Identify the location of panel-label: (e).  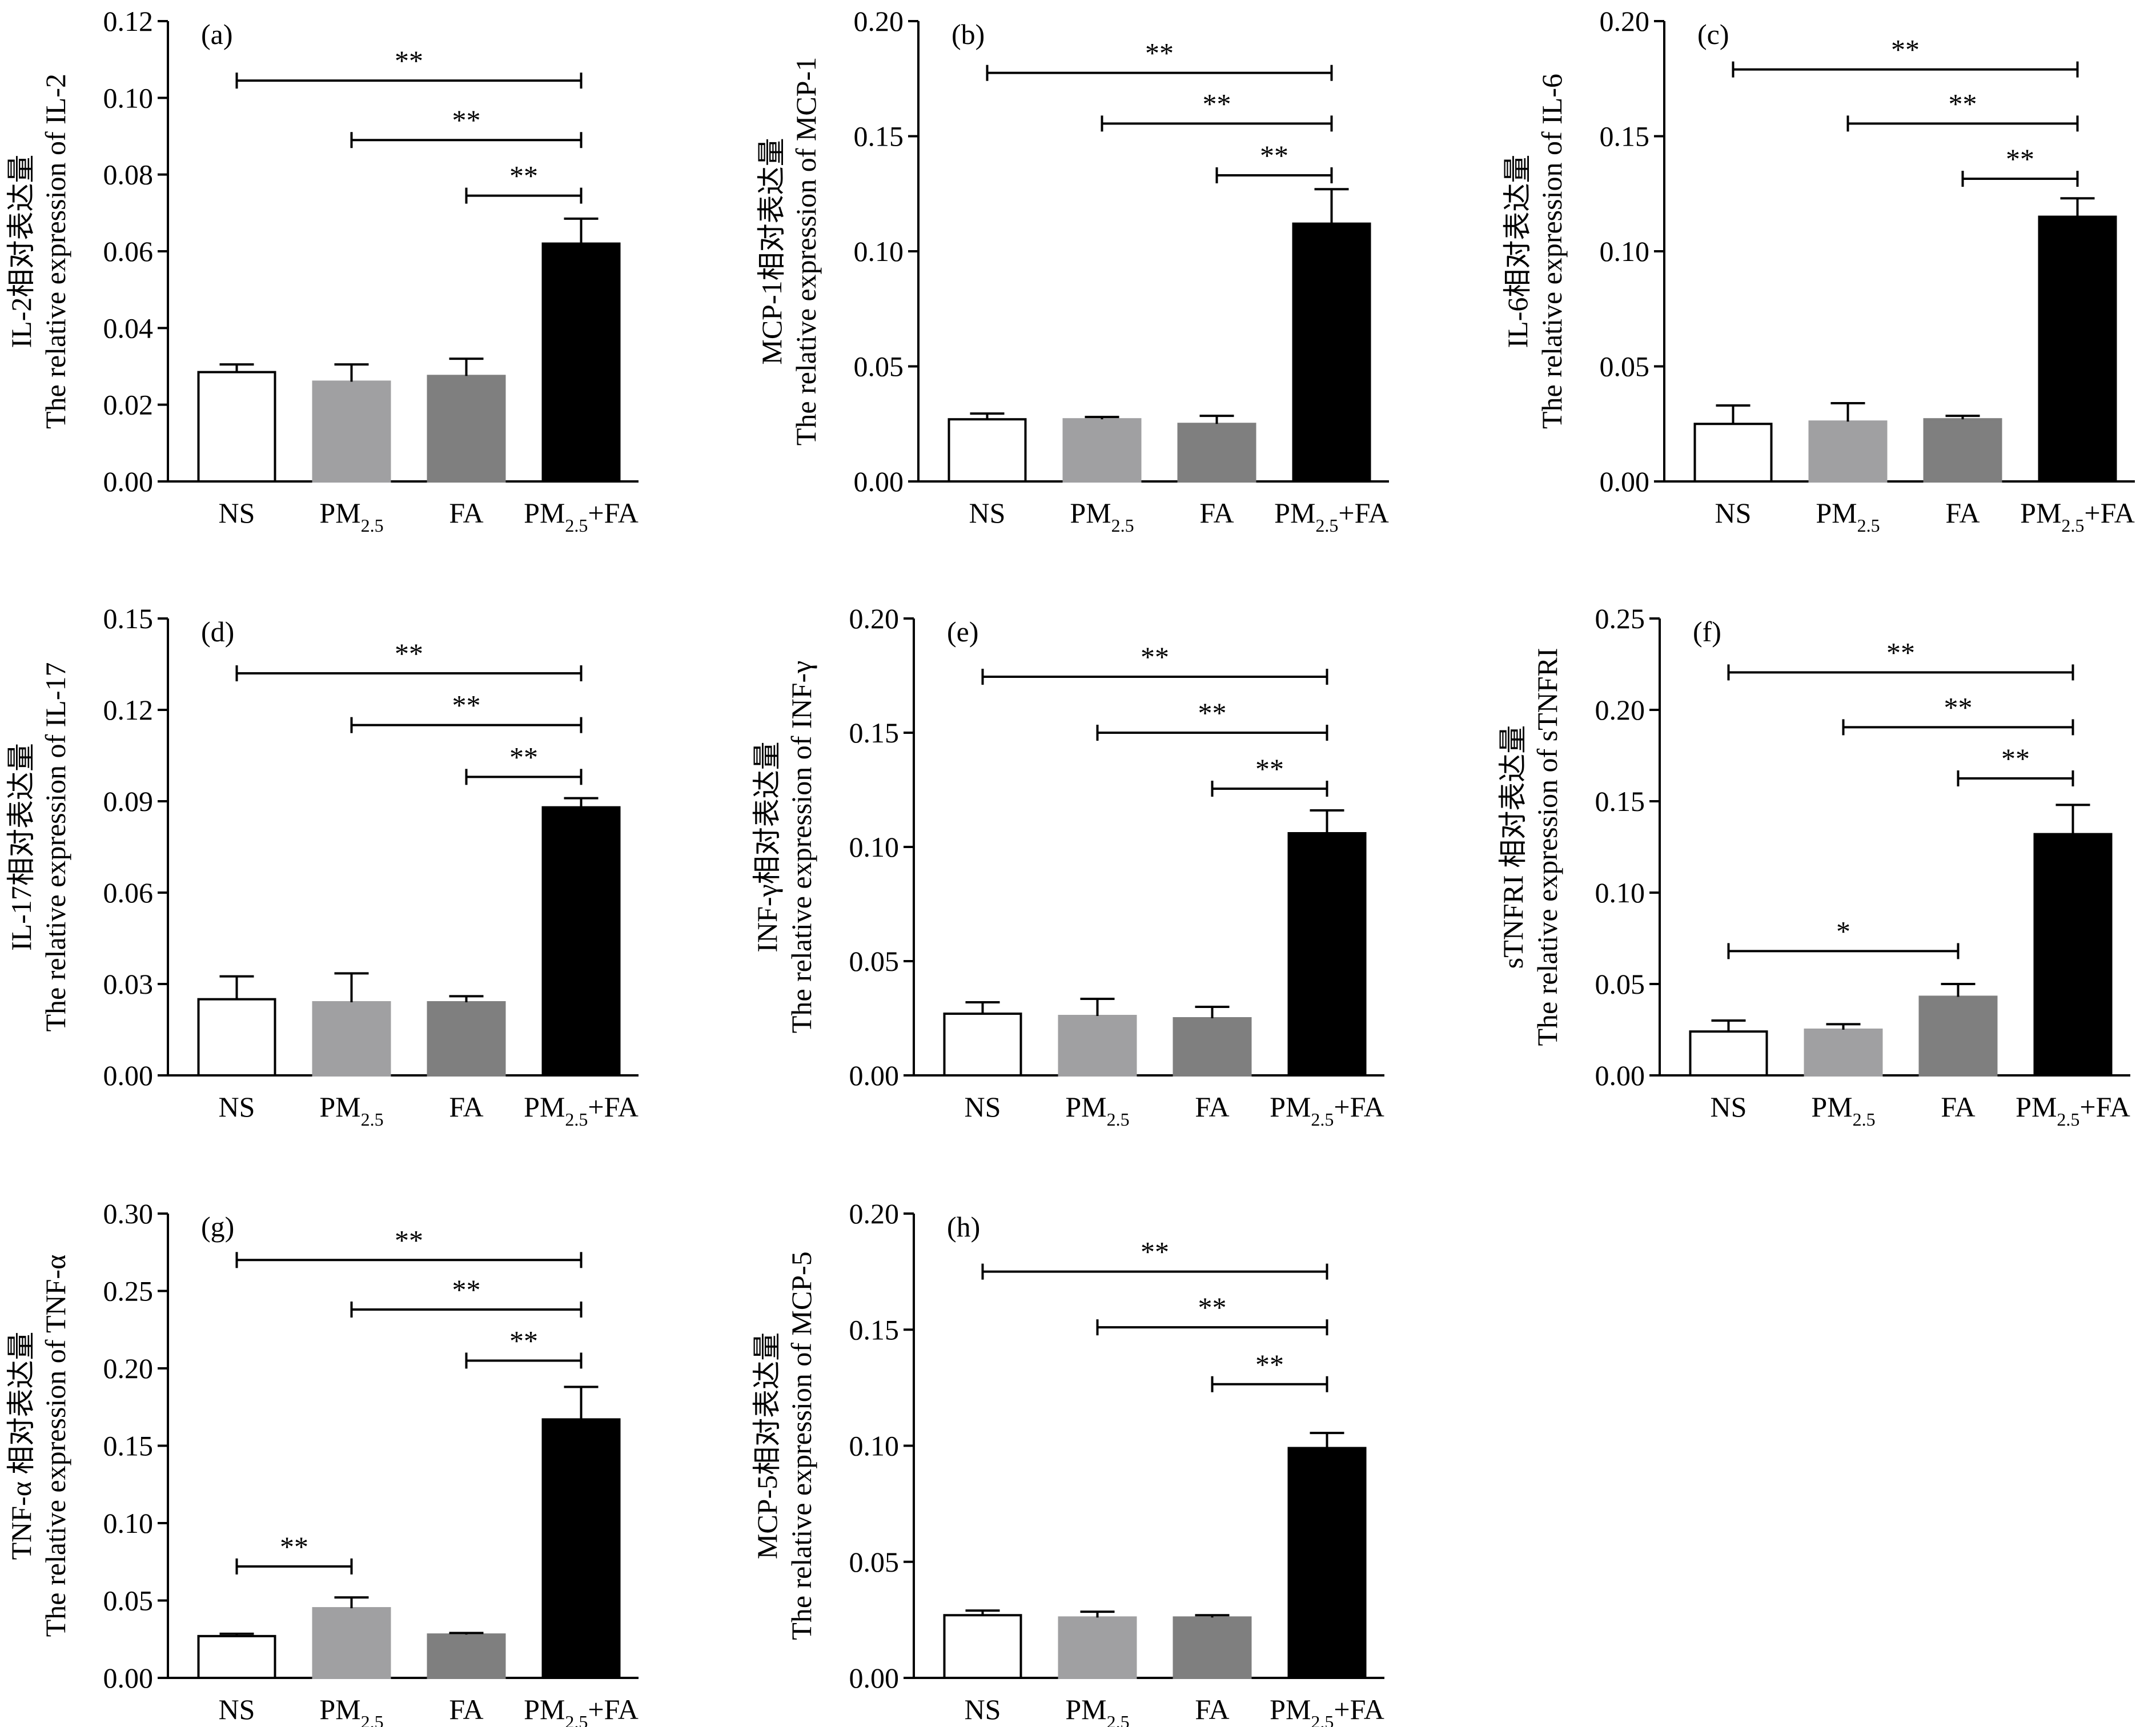
(963, 632).